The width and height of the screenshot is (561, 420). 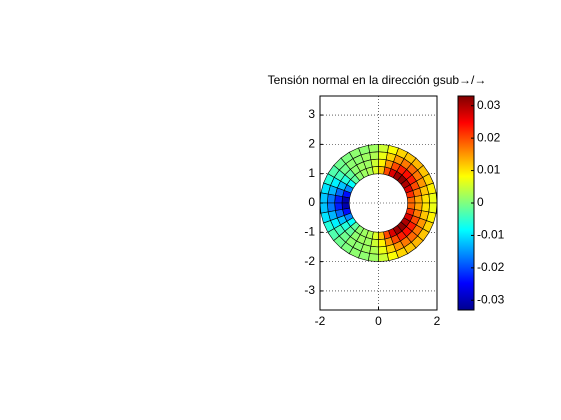 What do you see at coordinates (489, 137) in the screenshot?
I see `colorbar-tick-label: 0.02` at bounding box center [489, 137].